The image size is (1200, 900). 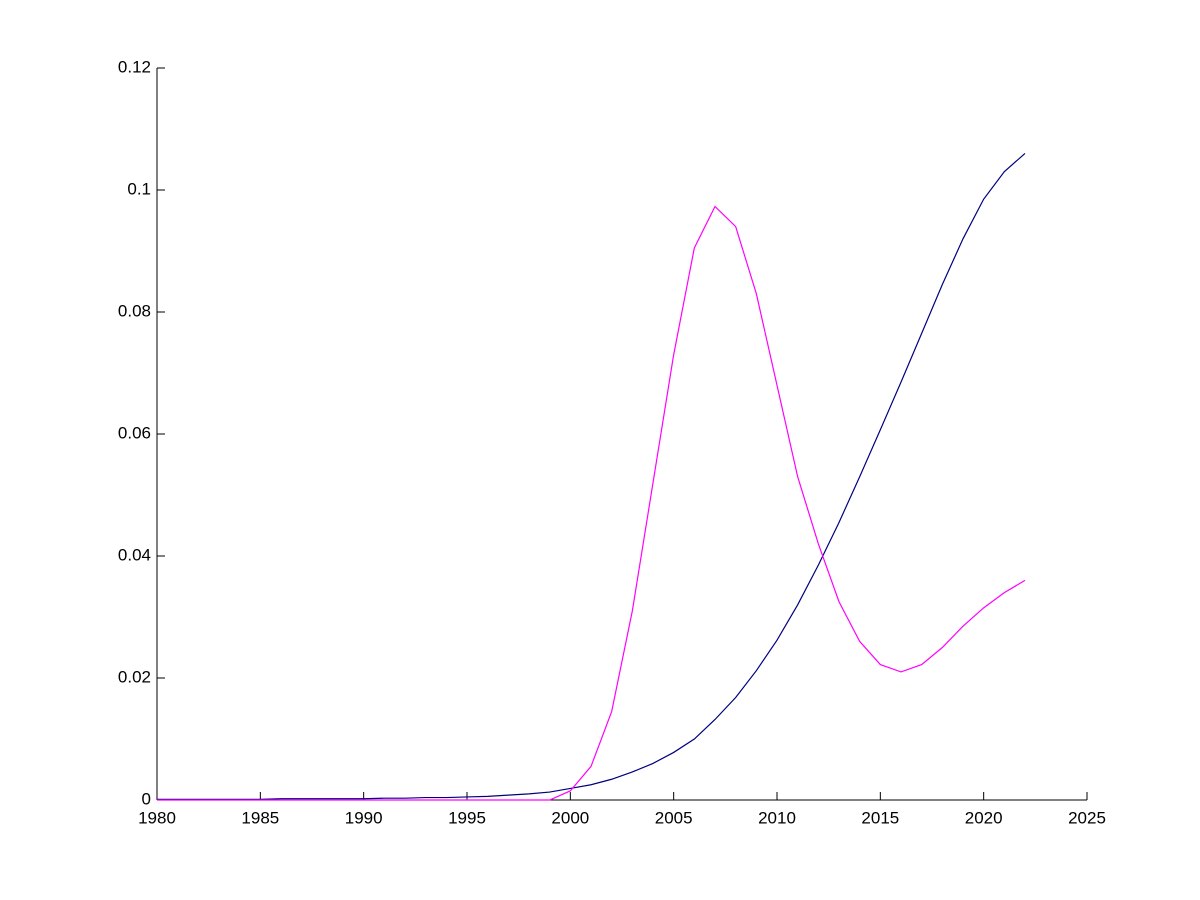 What do you see at coordinates (1087, 817) in the screenshot?
I see `x-tick-label: 2025` at bounding box center [1087, 817].